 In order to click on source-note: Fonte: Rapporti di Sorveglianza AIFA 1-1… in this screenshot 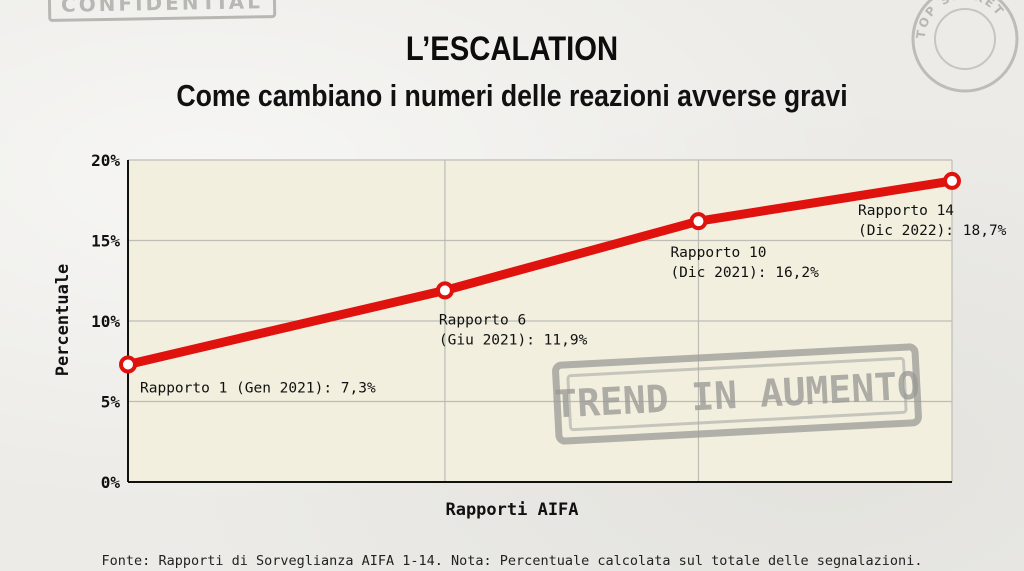, I will do `click(512, 561)`.